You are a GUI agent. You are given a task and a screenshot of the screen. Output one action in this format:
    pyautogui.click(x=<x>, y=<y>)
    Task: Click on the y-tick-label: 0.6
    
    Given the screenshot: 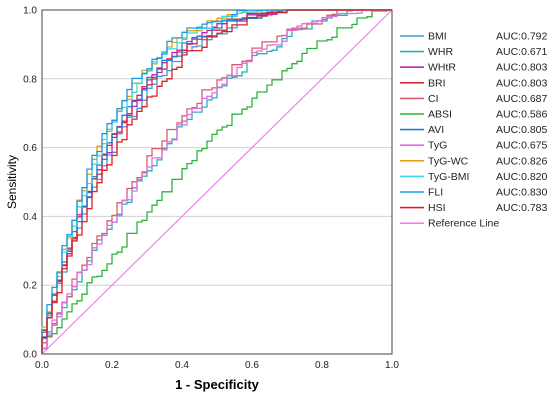 What is the action you would take?
    pyautogui.click(x=30, y=148)
    